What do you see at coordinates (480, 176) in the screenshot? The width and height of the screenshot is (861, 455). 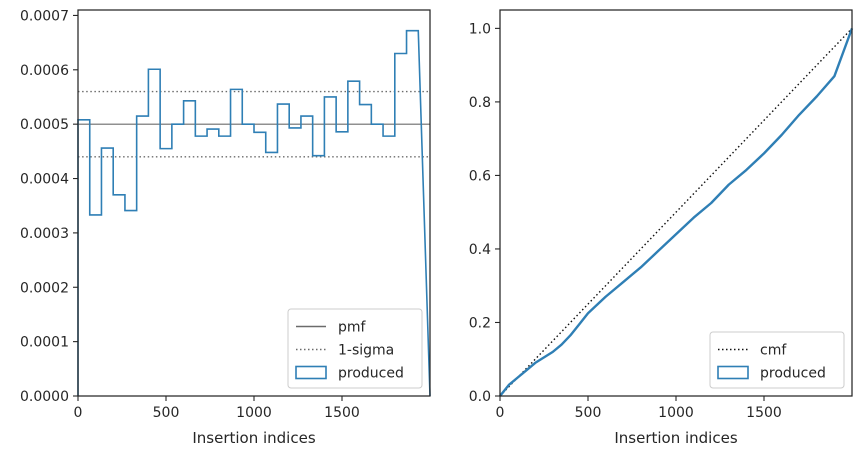 I see `y-tick-label: 0.6` at bounding box center [480, 176].